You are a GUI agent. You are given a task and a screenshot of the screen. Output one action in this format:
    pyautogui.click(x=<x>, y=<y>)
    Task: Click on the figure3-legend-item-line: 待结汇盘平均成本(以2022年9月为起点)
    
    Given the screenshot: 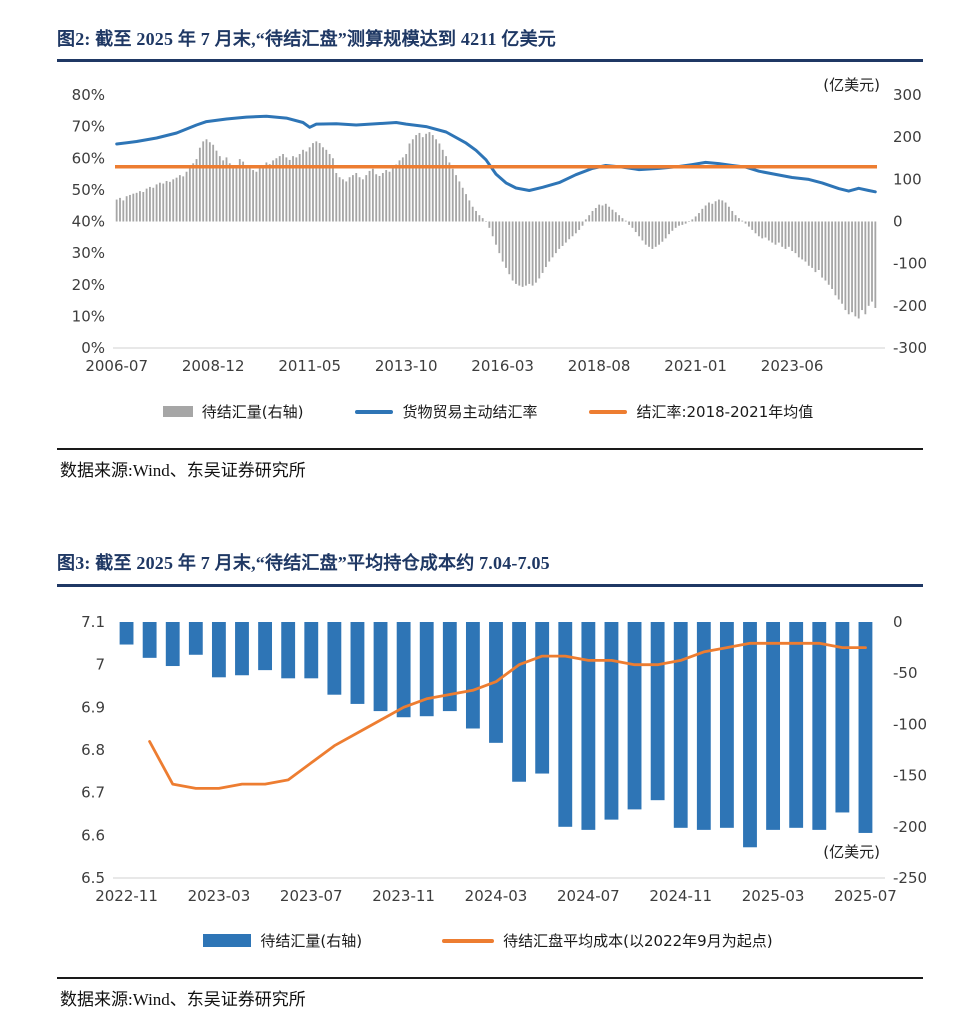 What is the action you would take?
    pyautogui.click(x=607, y=940)
    